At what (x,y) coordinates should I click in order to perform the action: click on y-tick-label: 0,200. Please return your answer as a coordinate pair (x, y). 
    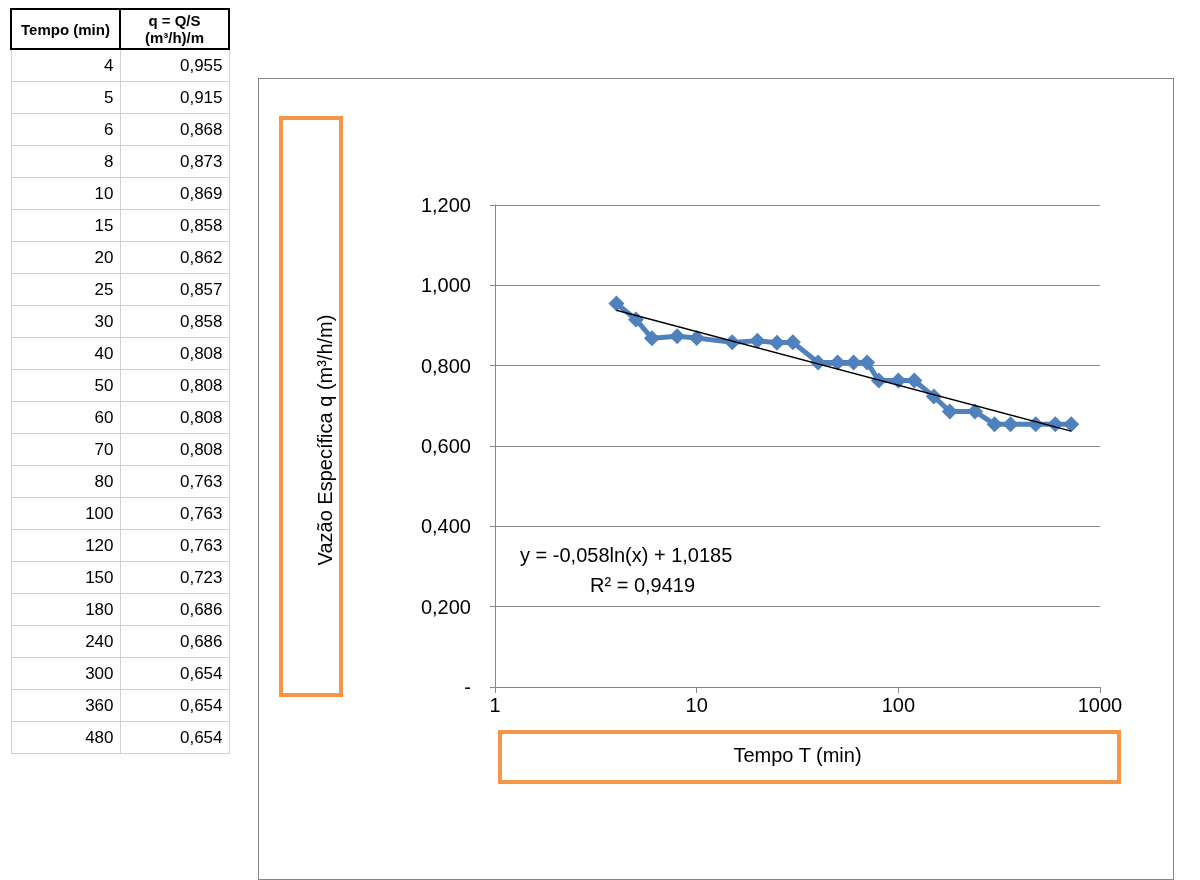
    Looking at the image, I should click on (445, 606).